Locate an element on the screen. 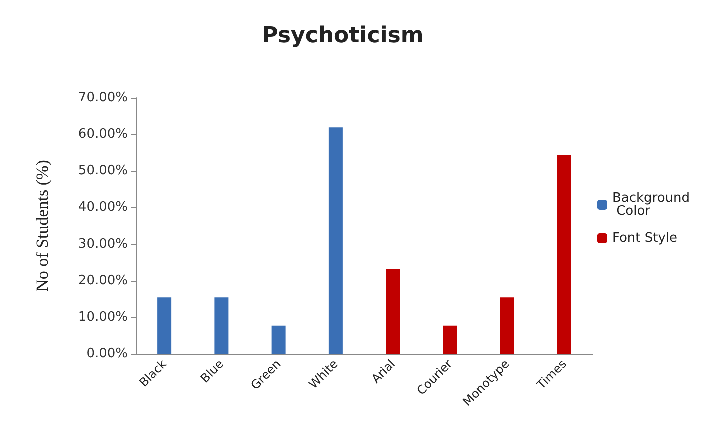 This screenshot has width=711, height=437. y-tick-label: 0.00% is located at coordinates (107, 354).